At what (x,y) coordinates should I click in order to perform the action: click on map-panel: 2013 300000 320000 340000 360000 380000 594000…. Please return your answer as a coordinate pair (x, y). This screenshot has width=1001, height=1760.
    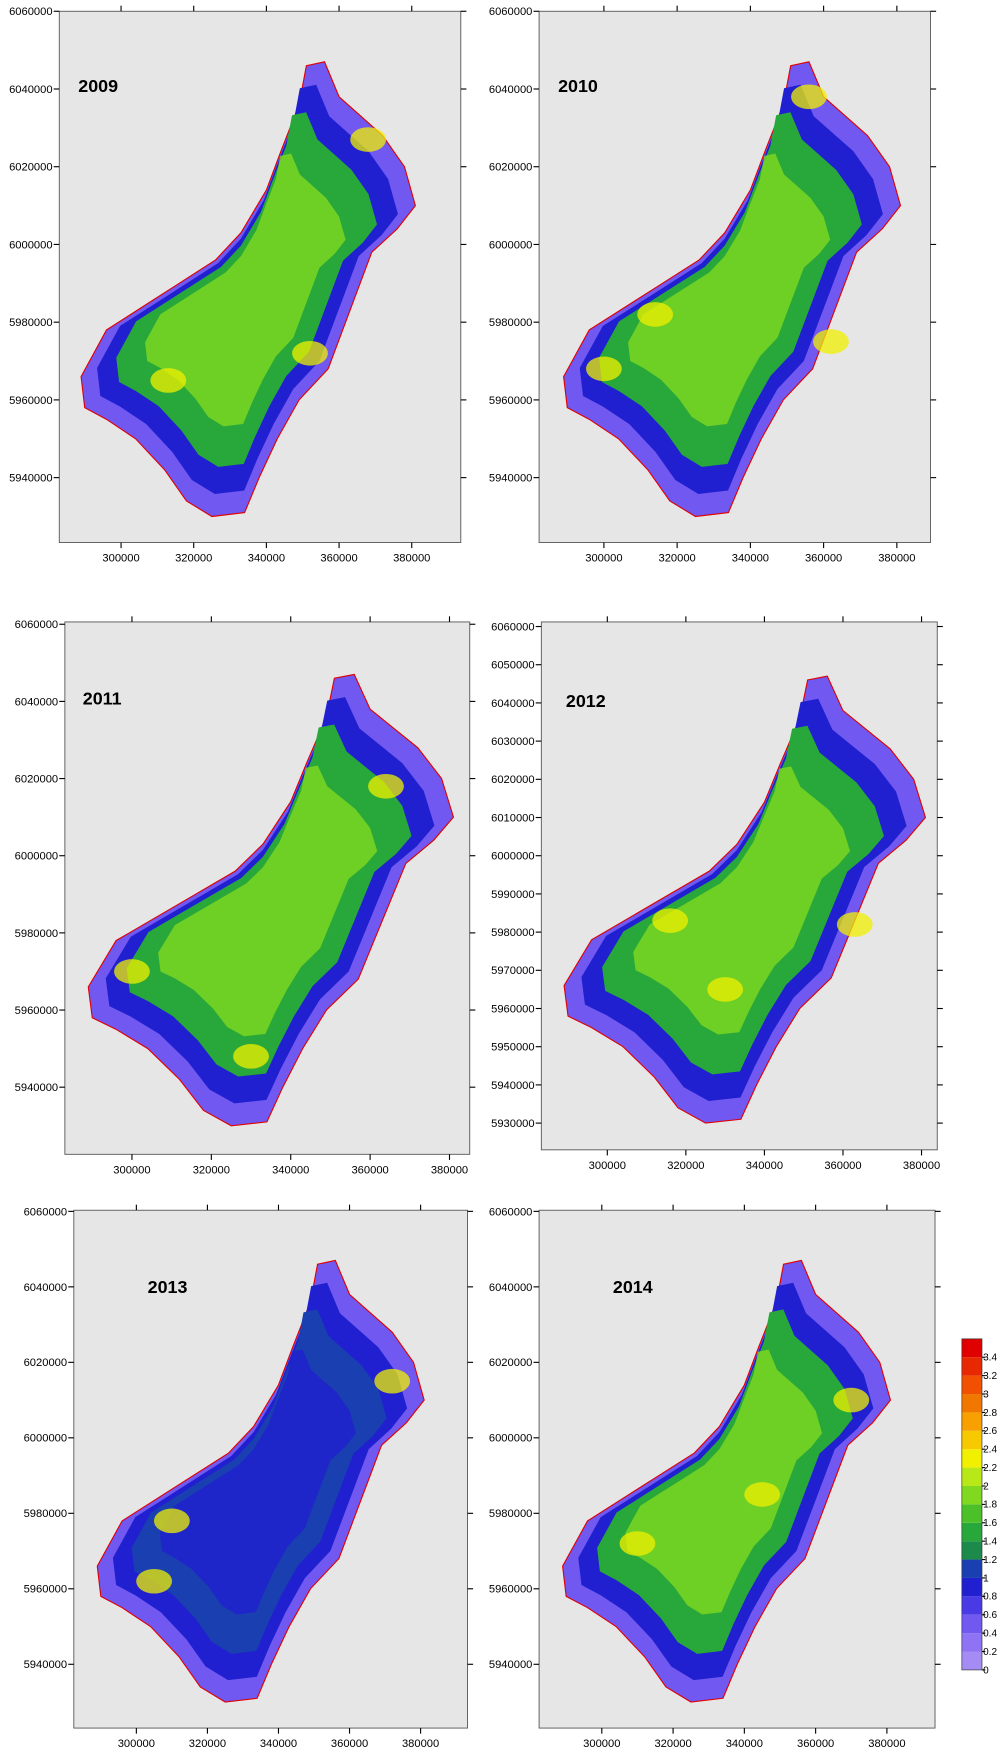
    Looking at the image, I should click on (249, 1477).